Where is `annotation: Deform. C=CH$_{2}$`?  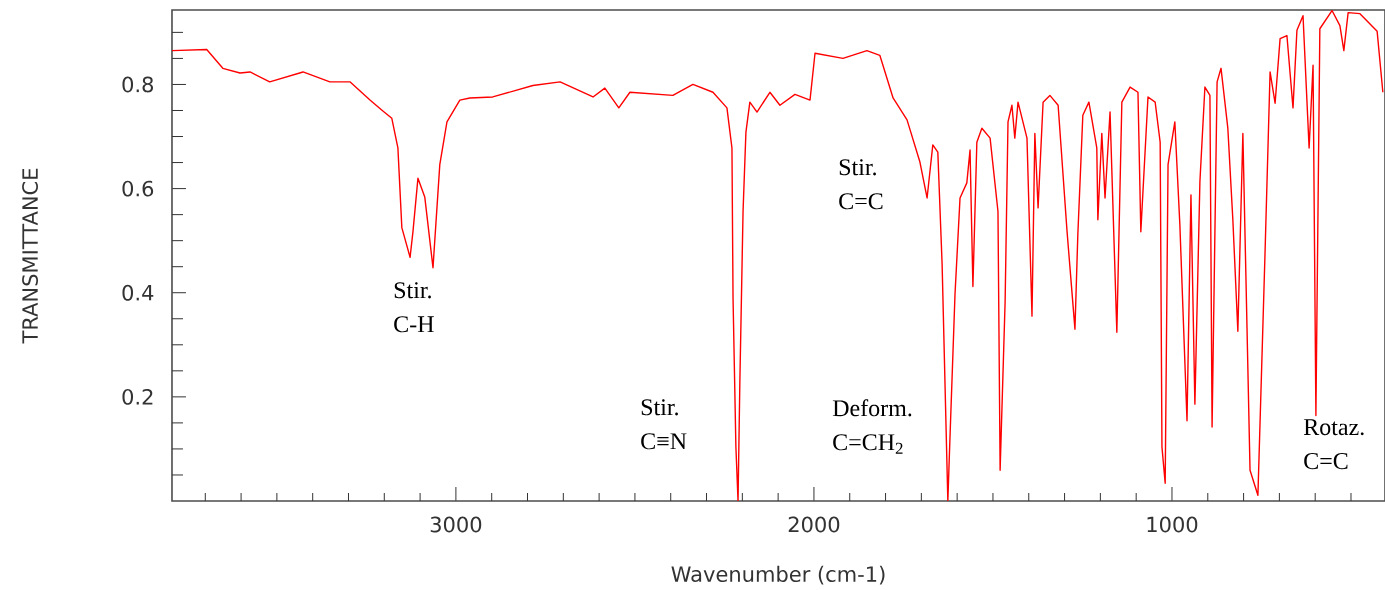
annotation: Deform. C=CH$_{2}$ is located at coordinates (872, 426).